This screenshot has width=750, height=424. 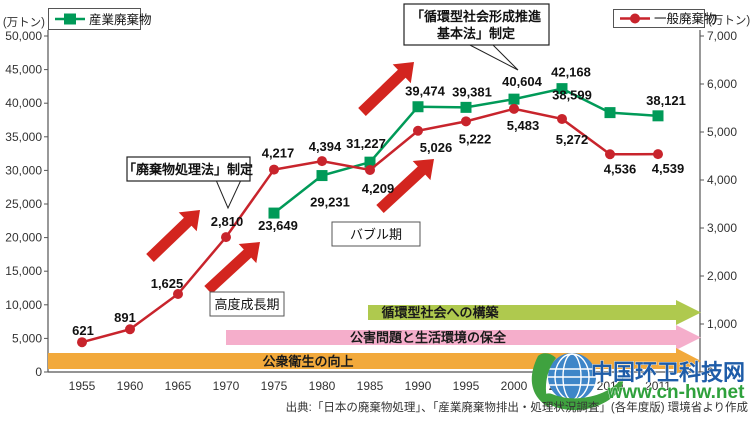 What do you see at coordinates (370, 386) in the screenshot?
I see `x-axis-year-label: 1985` at bounding box center [370, 386].